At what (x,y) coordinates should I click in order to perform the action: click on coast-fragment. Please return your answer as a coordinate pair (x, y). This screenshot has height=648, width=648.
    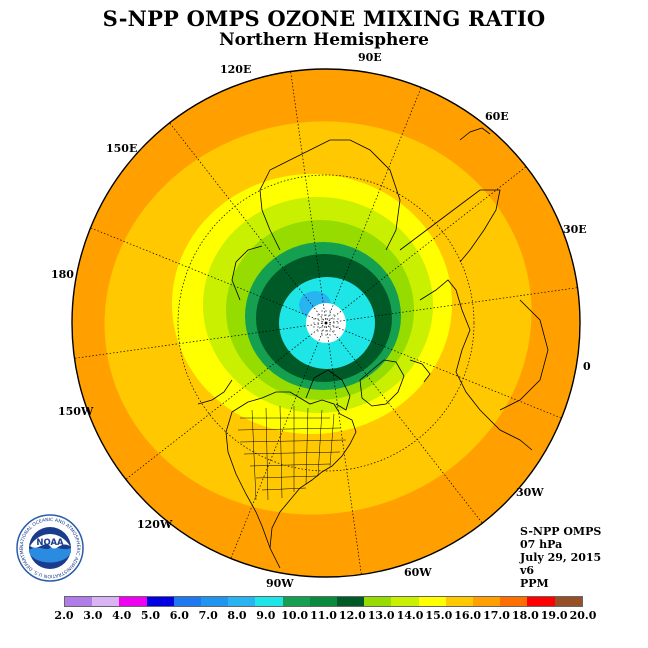
    Looking at the image, I should click on (475, 134).